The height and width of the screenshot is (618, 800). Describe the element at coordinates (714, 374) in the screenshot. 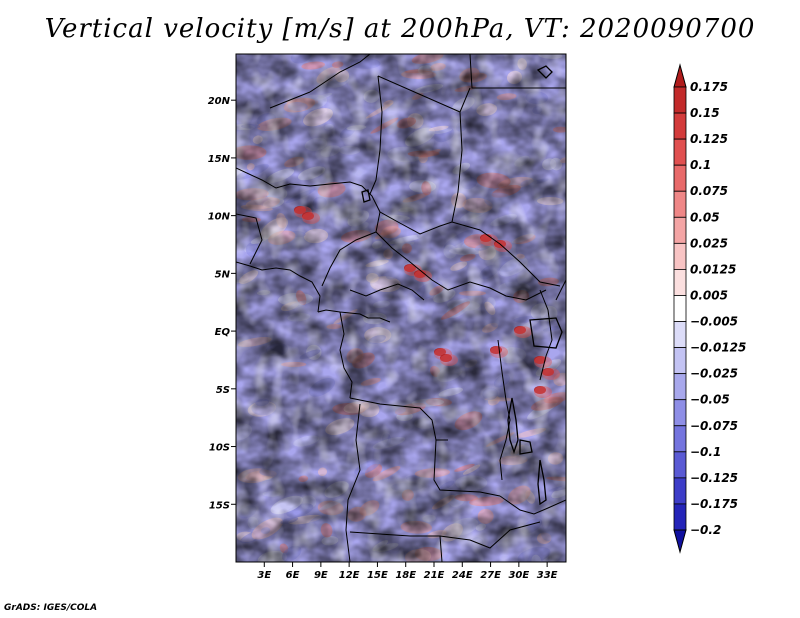

I see `colorbar-label: −0.025` at that location.